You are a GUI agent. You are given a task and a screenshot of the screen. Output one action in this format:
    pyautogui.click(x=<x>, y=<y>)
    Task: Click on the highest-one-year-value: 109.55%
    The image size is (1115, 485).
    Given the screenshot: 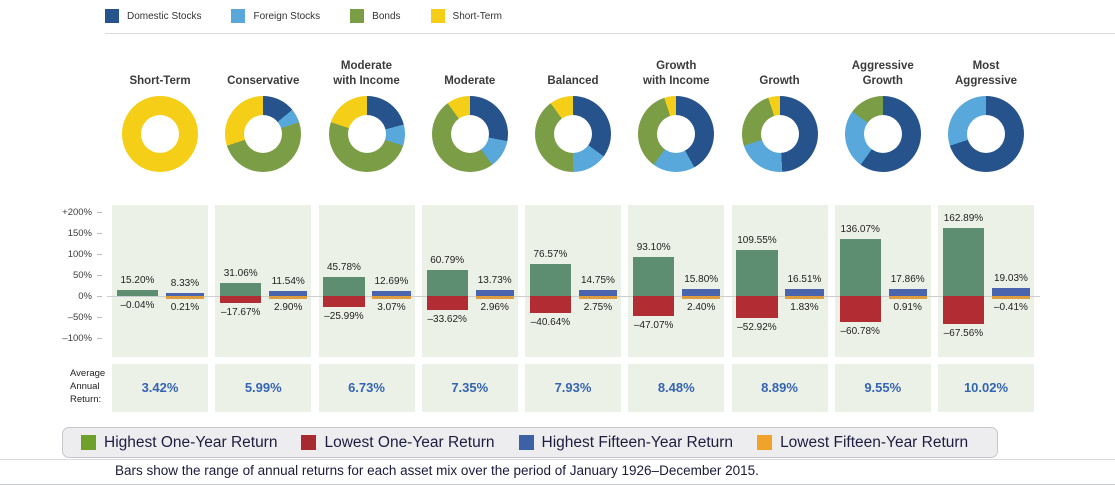 What is the action you would take?
    pyautogui.click(x=757, y=240)
    